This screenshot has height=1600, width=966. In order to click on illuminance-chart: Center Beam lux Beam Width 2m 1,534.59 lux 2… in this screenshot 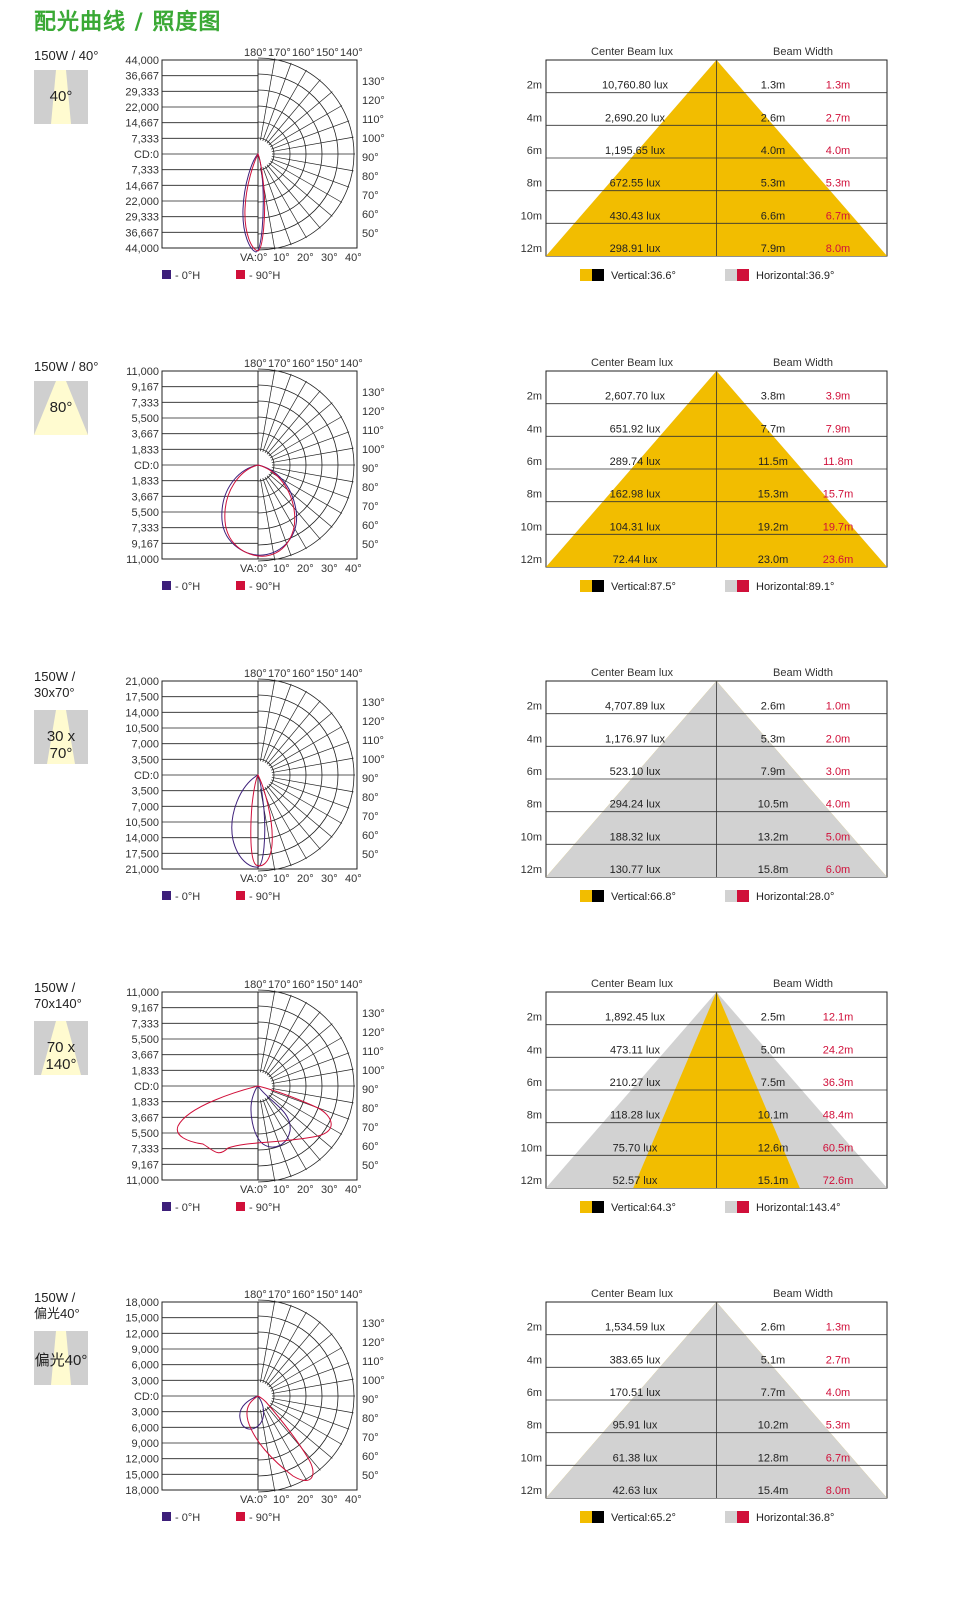, I will do `click(704, 1406)`.